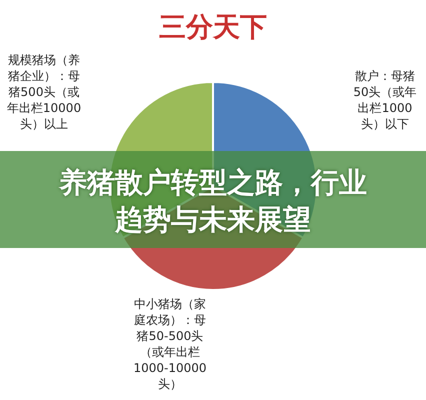 The height and width of the screenshot is (400, 426). I want to click on slice-label: 规模猪场（养猪企业）：母猪500头（或年出栏10000头）以上, so click(44, 92).